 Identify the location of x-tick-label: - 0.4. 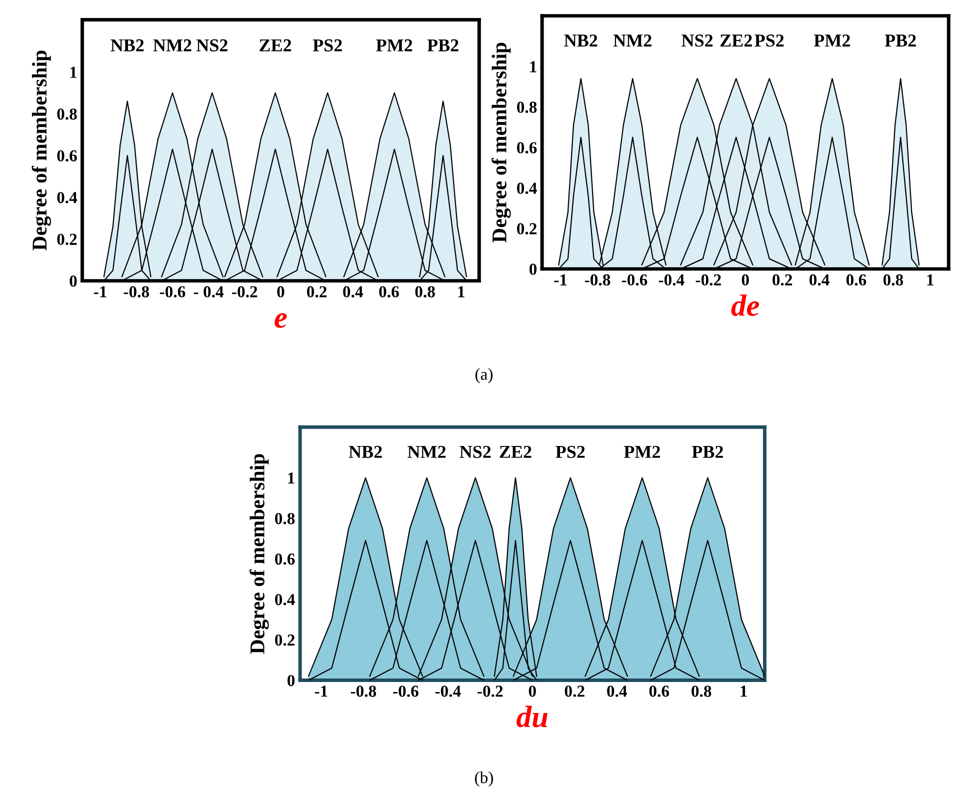
(209, 292).